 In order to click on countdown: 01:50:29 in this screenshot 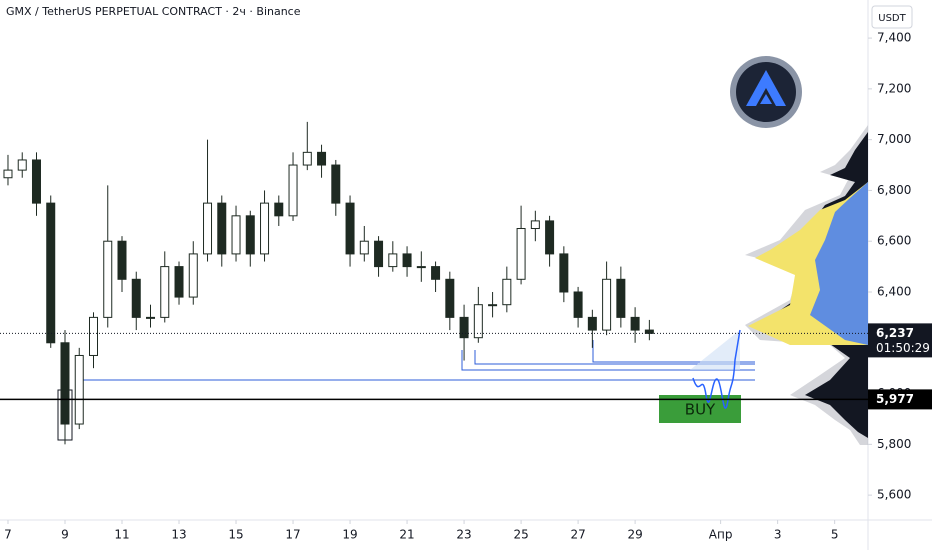, I will do `click(903, 348)`.